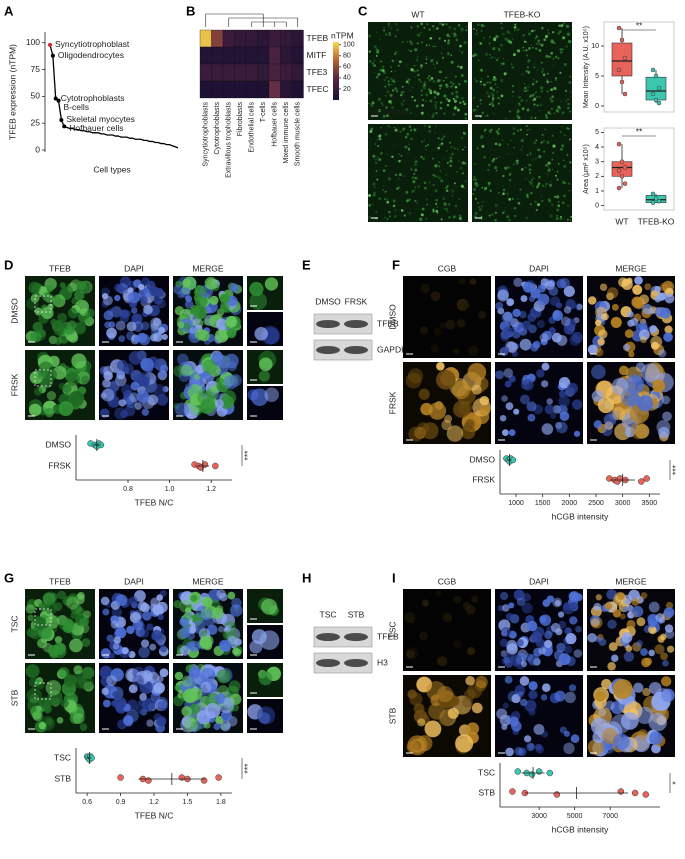 This screenshot has width=685, height=859. I want to click on y-tick-label: 0, so click(597, 106).